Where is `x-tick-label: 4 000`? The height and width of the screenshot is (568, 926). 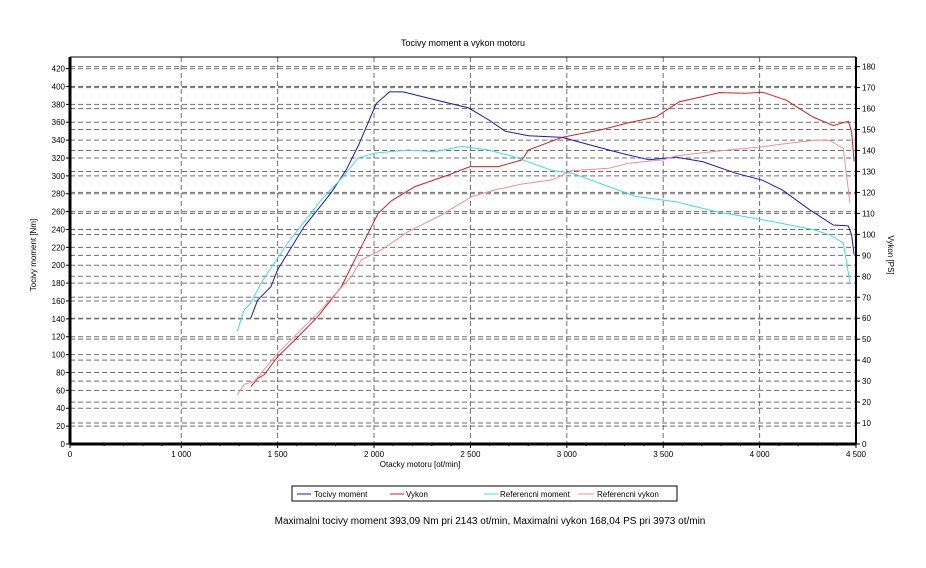
x-tick-label: 4 000 is located at coordinates (760, 454).